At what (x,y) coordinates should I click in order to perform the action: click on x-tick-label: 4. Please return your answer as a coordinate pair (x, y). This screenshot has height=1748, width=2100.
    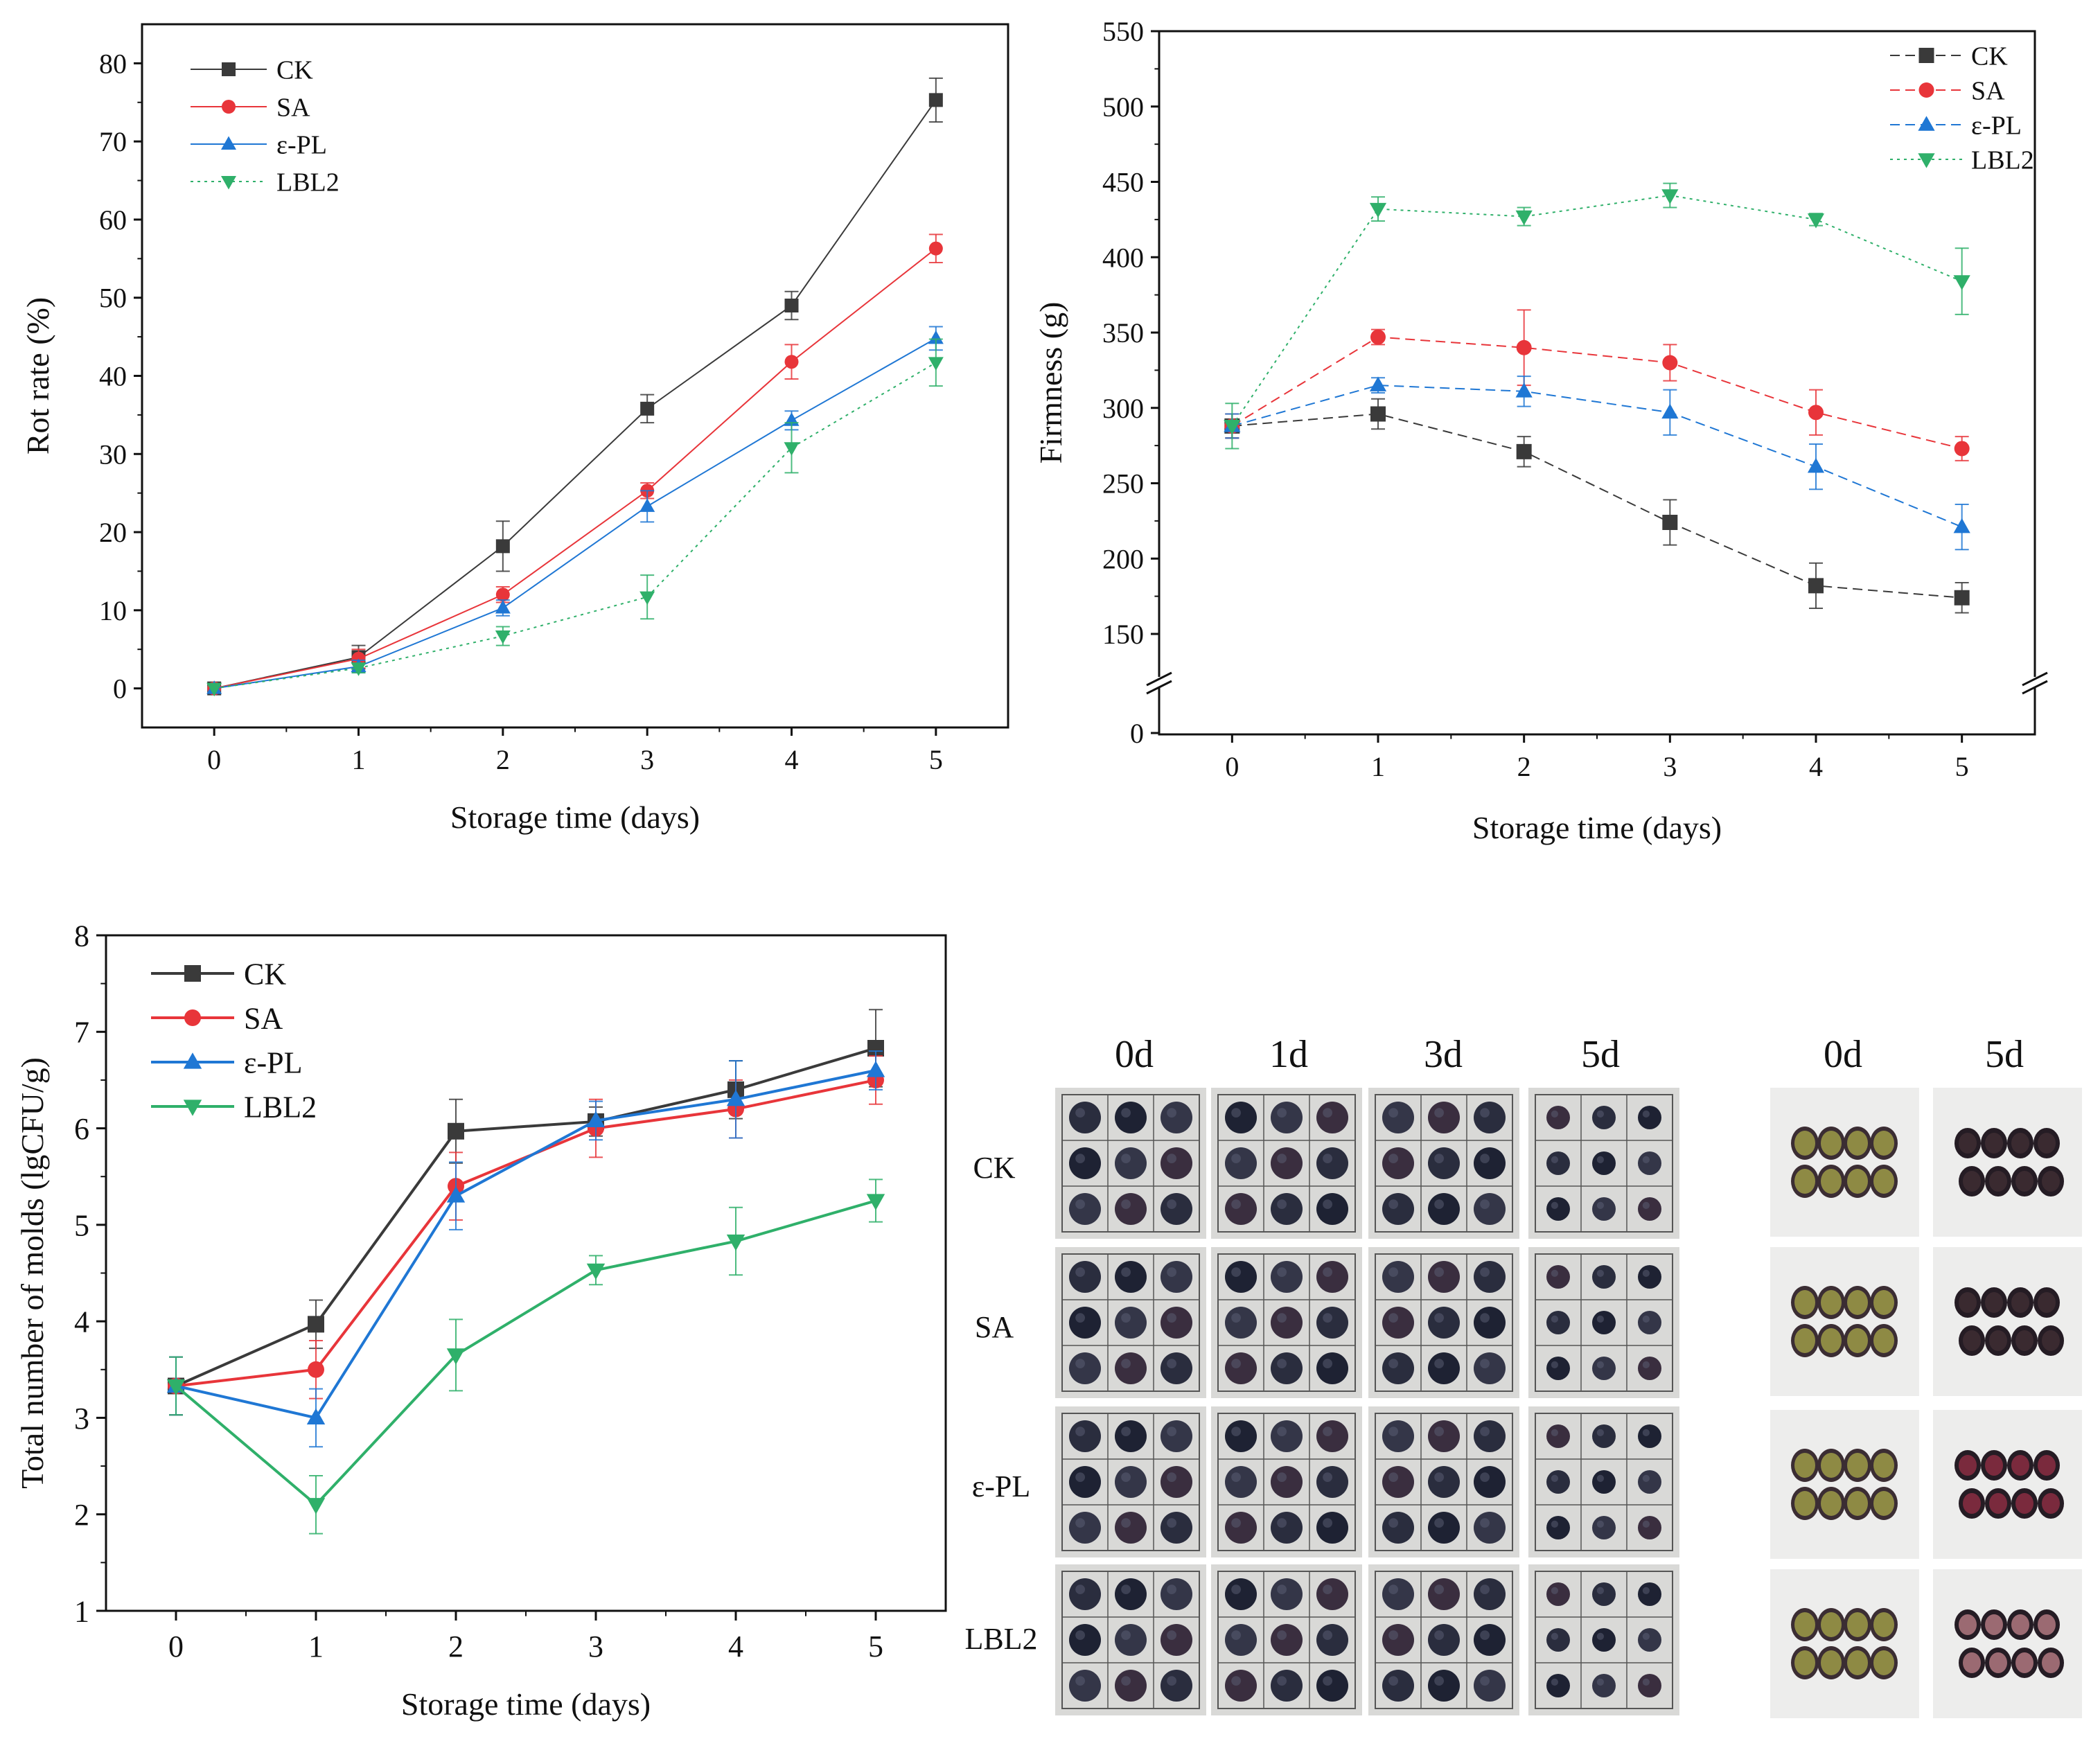
    Looking at the image, I should click on (792, 760).